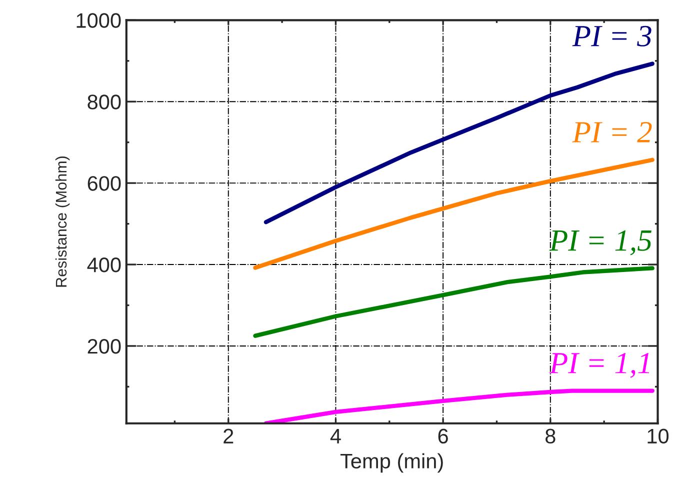 The height and width of the screenshot is (504, 676). I want to click on x-tick-label: 2, so click(229, 436).